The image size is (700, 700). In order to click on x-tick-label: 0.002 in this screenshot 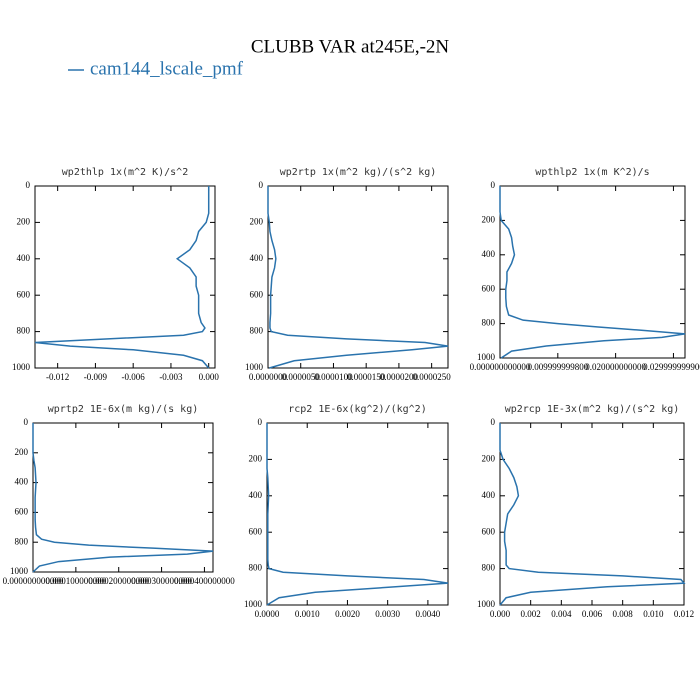, I will do `click(531, 614)`.